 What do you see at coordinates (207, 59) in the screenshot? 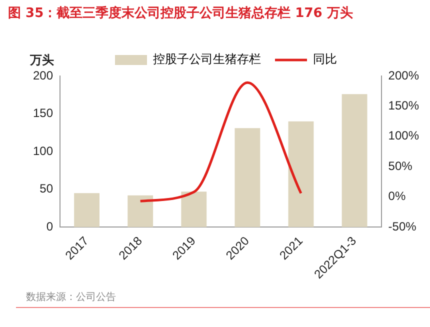
I see `legend-label: 控股子公司生猪存栏` at bounding box center [207, 59].